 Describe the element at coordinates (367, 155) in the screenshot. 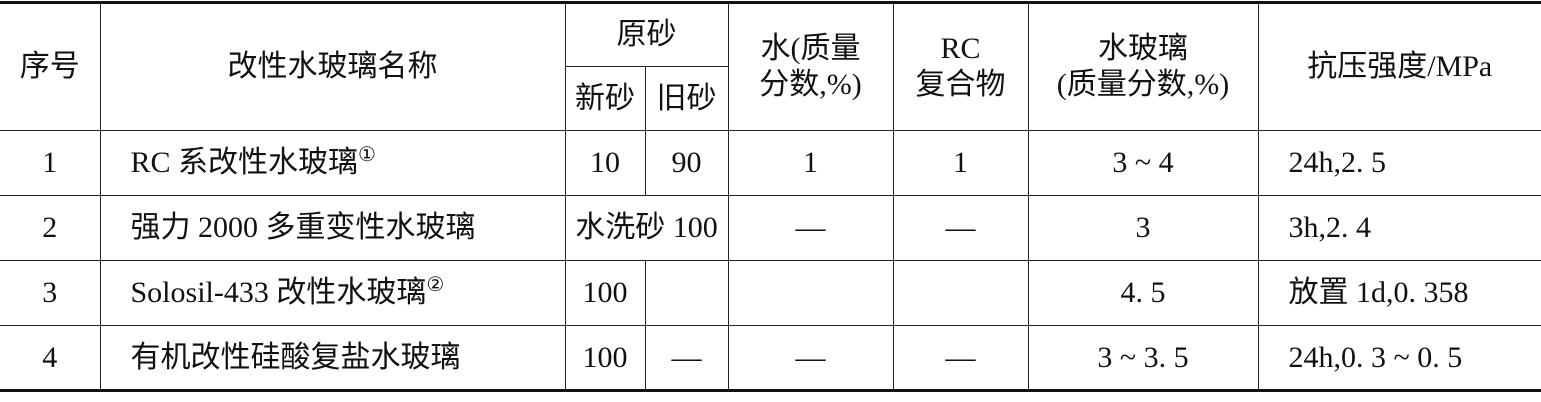

I see `footnote-mark: ①` at that location.